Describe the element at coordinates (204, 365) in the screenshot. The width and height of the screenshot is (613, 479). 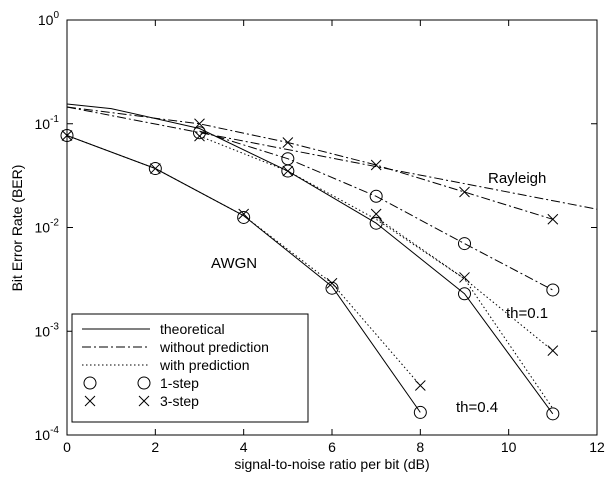
I see `legend-label-with-prediction: with prediction` at that location.